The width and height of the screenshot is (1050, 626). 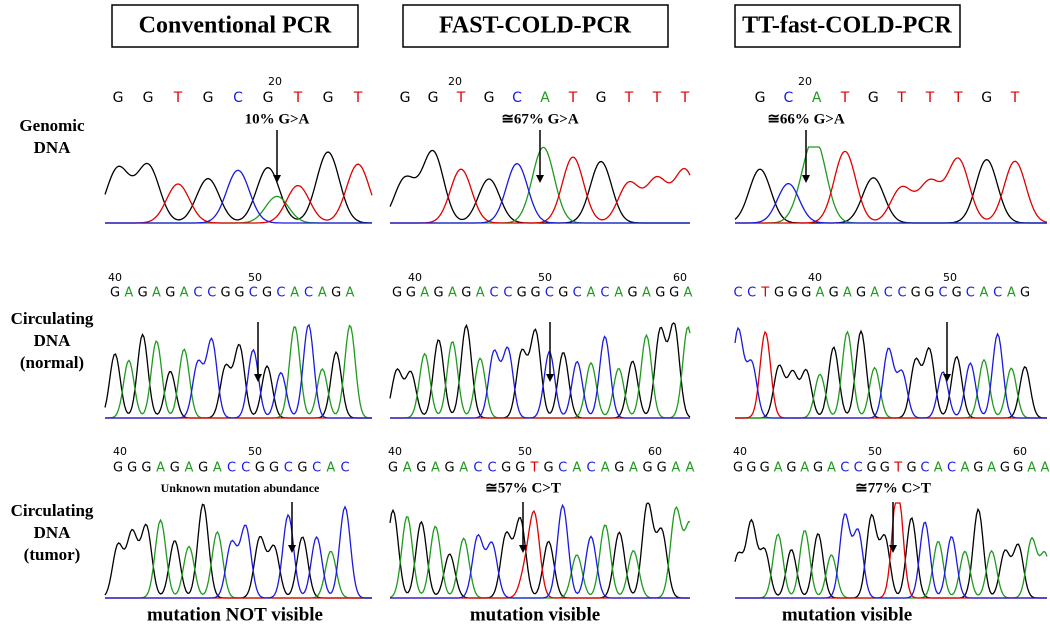 What do you see at coordinates (235, 614) in the screenshot?
I see `footer: mutation NOT visible` at bounding box center [235, 614].